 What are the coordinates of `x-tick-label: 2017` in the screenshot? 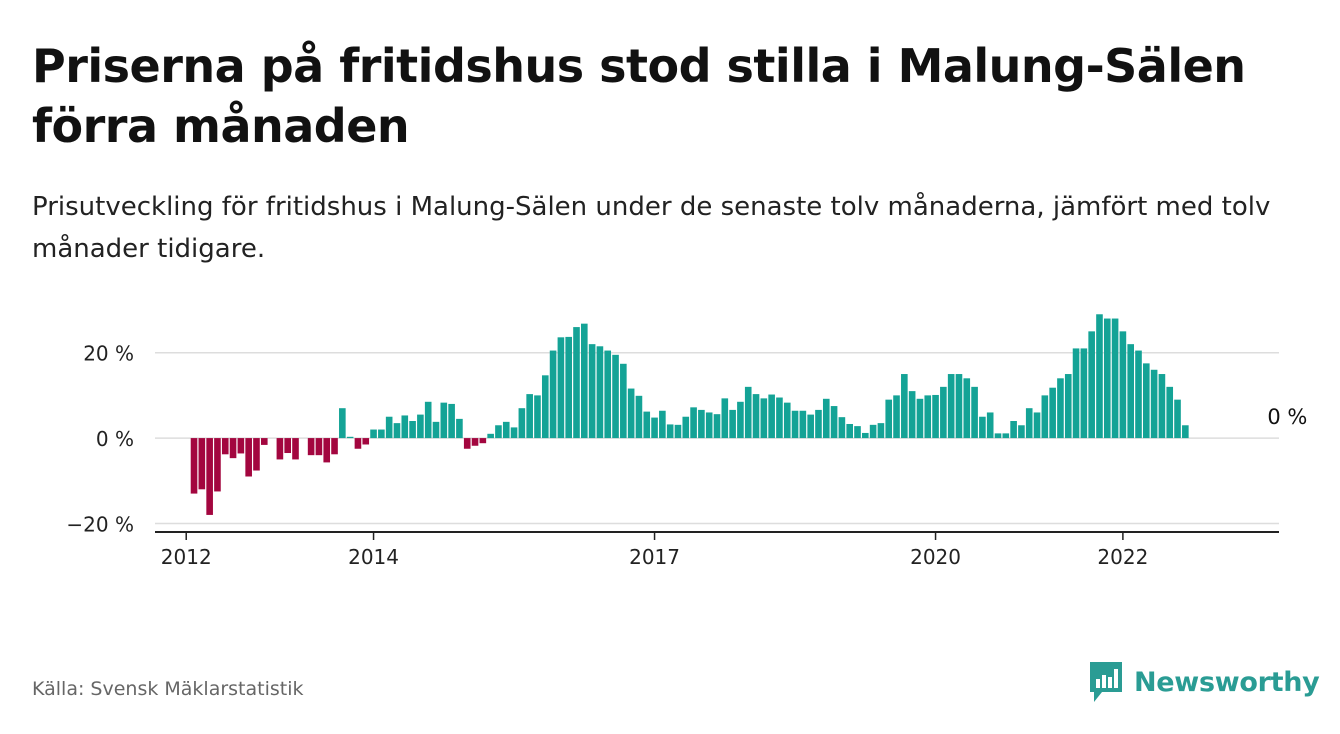 It's located at (654, 557).